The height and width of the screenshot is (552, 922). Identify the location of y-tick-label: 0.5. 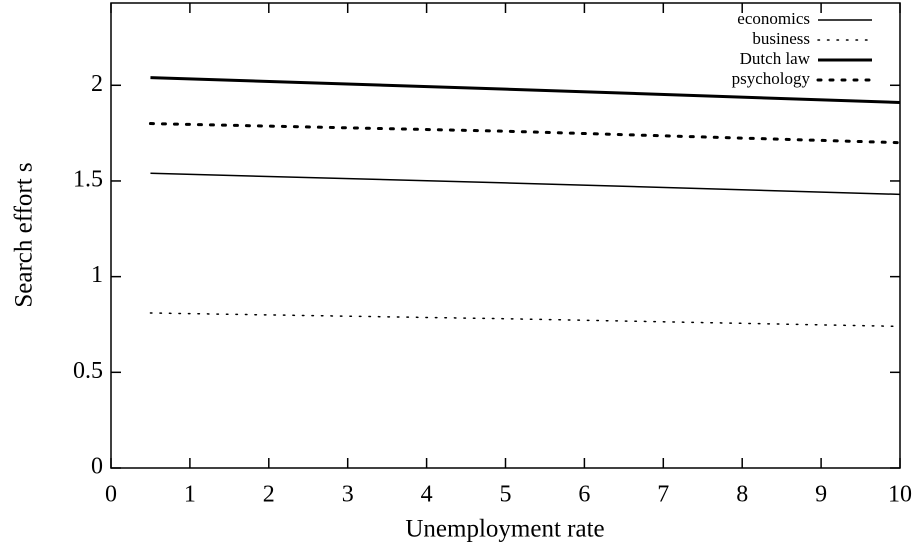
(88, 371).